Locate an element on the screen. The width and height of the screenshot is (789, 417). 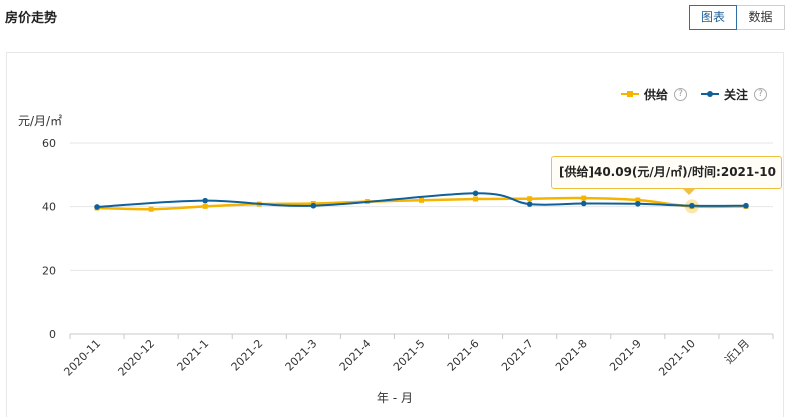
chart-legend: 供给 ? 关注 ? is located at coordinates (687, 94).